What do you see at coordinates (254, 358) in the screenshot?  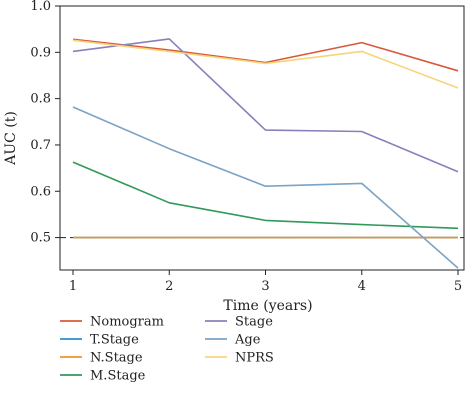 I see `legend-label-nprs: NPRS` at bounding box center [254, 358].